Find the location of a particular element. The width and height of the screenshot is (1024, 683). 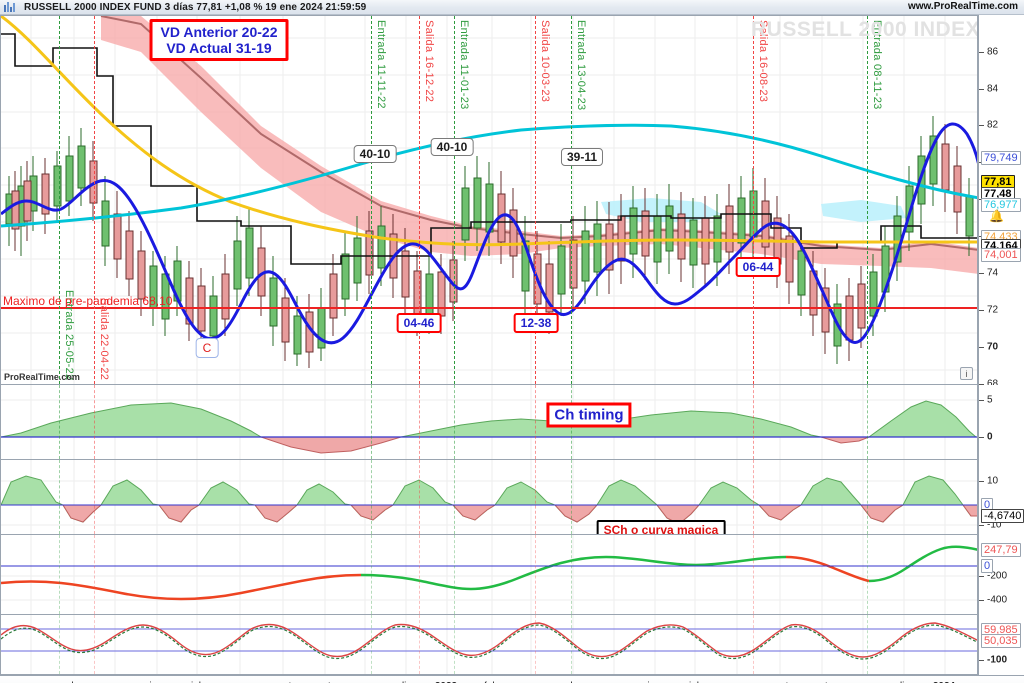

momentum-current-value: 247,79 is located at coordinates (1001, 550).